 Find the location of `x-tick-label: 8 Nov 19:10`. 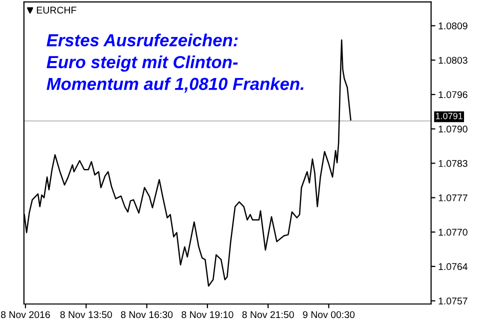

x-tick-label: 8 Nov 19:10 is located at coordinates (208, 314).